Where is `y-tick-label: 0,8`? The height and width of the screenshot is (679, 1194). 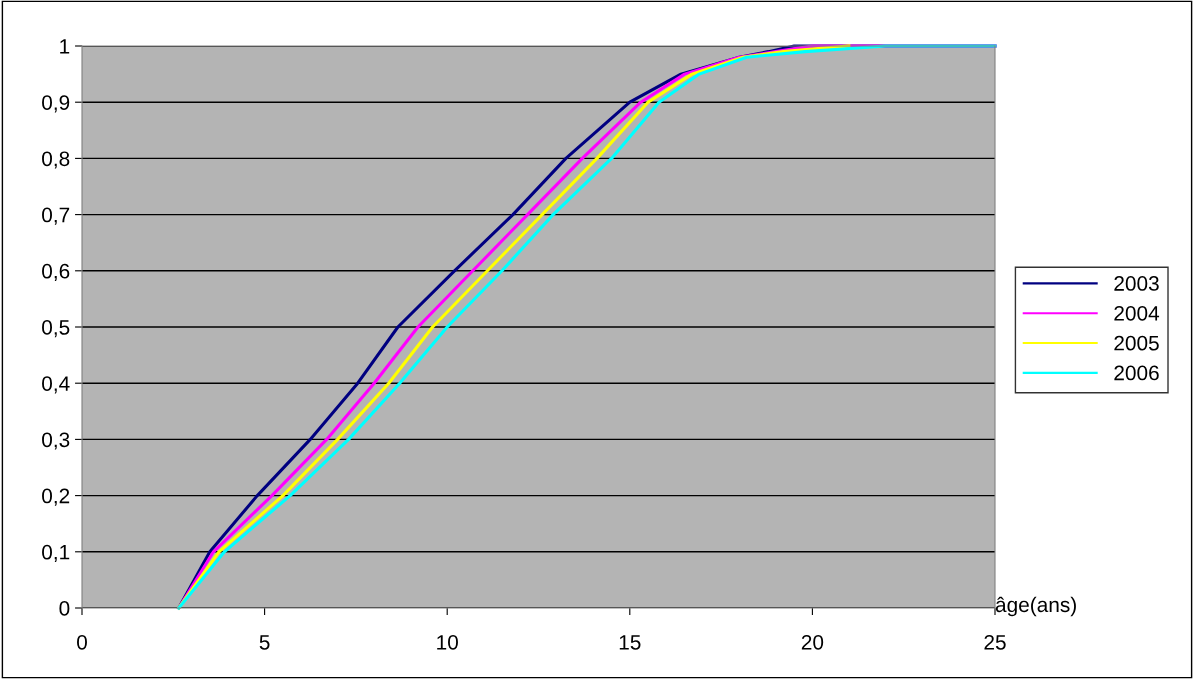
y-tick-label: 0,8 is located at coordinates (56, 160).